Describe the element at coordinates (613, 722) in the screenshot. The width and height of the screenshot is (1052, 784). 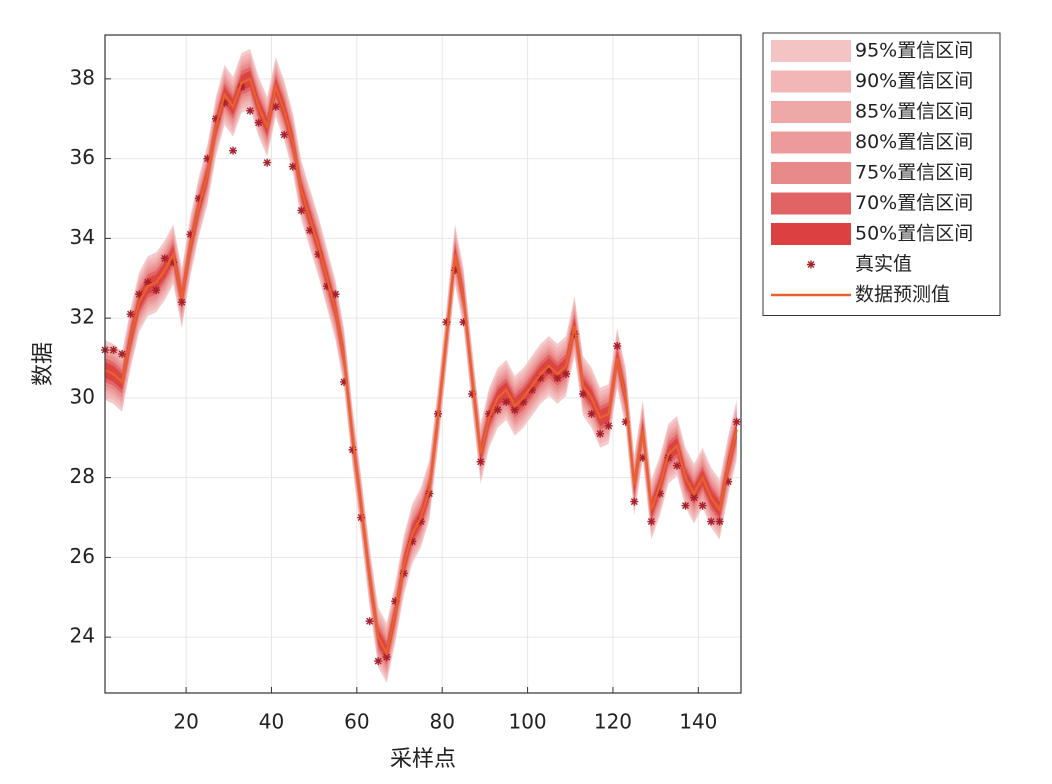
I see `x-tick-label: 120` at that location.